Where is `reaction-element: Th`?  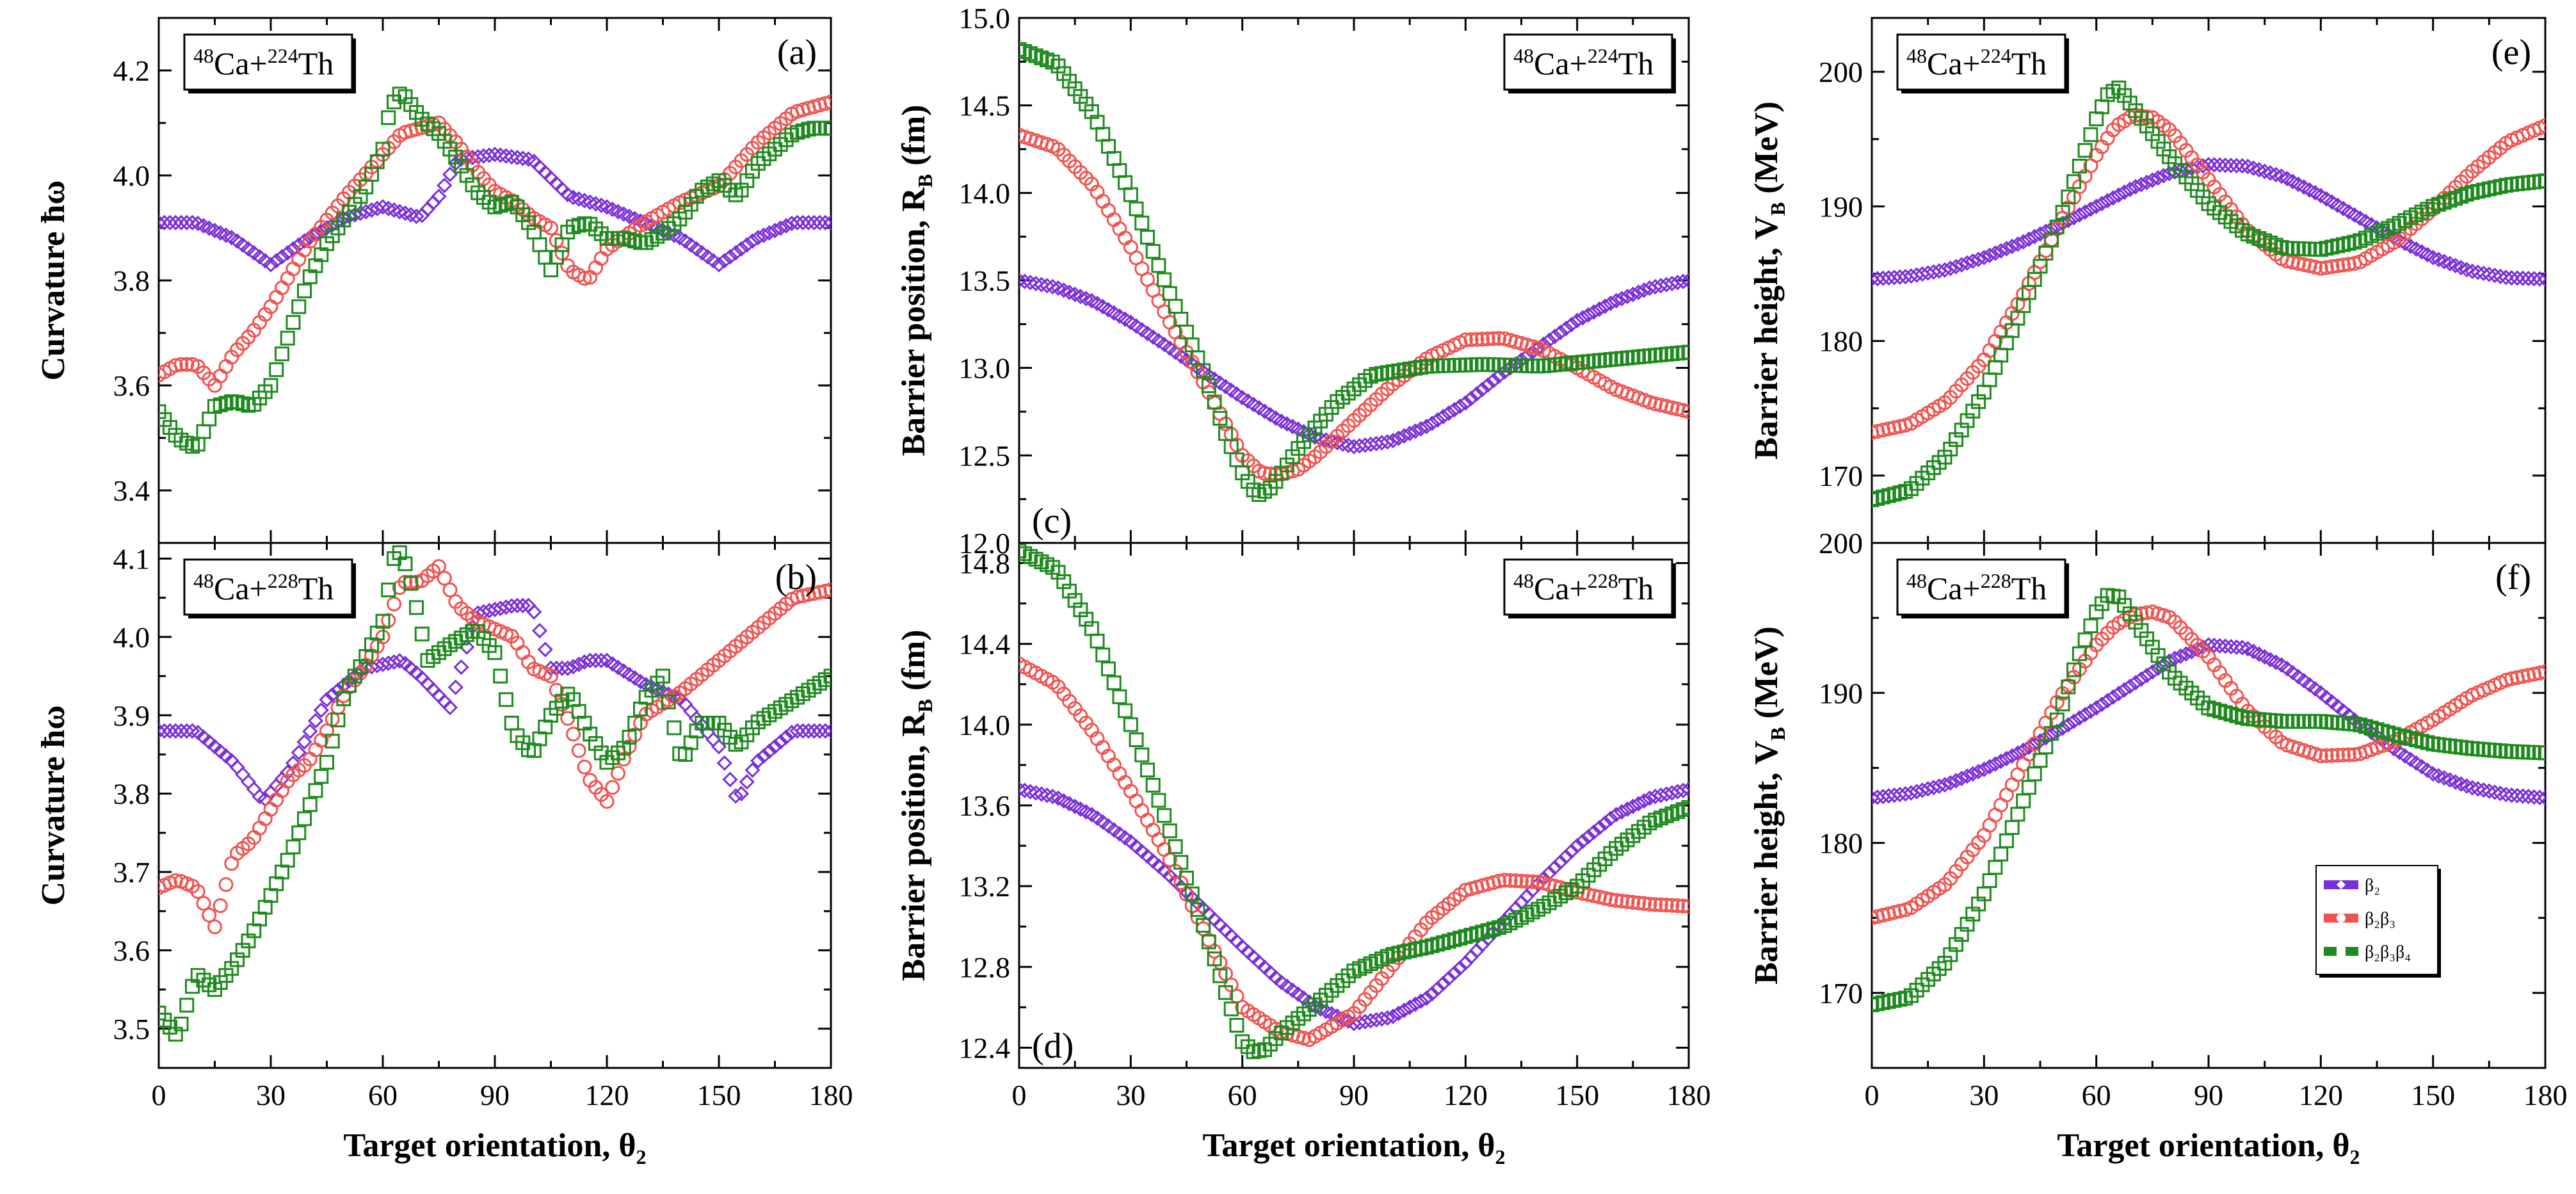 reaction-element: Th is located at coordinates (1636, 588).